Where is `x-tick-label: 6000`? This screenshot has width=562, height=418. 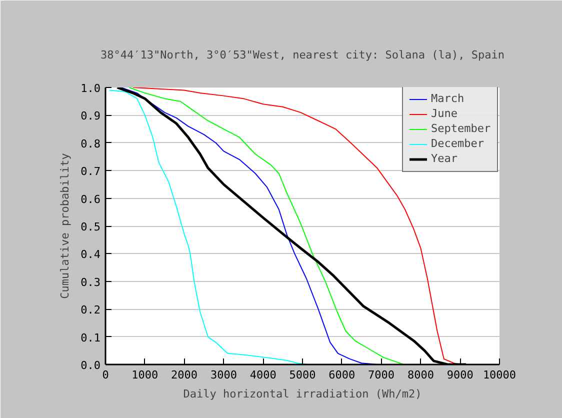
x-tick-label: 6000 is located at coordinates (342, 375).